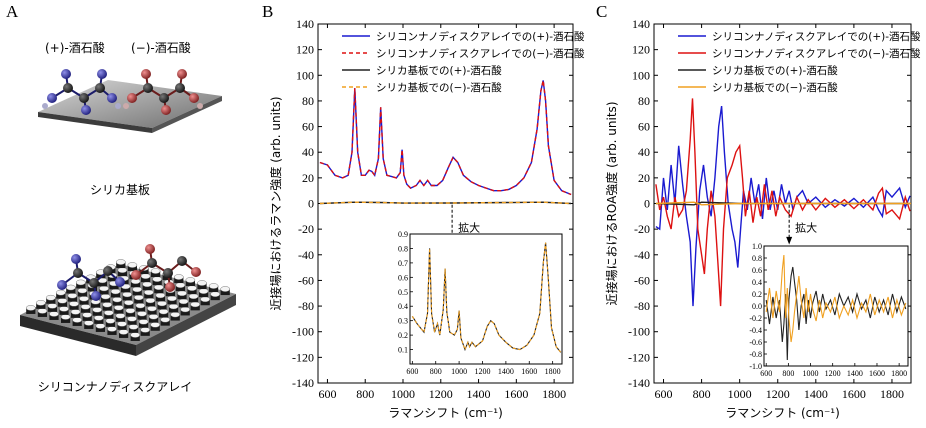 This screenshot has height=428, width=926. I want to click on x-tick-label: 800, so click(365, 394).